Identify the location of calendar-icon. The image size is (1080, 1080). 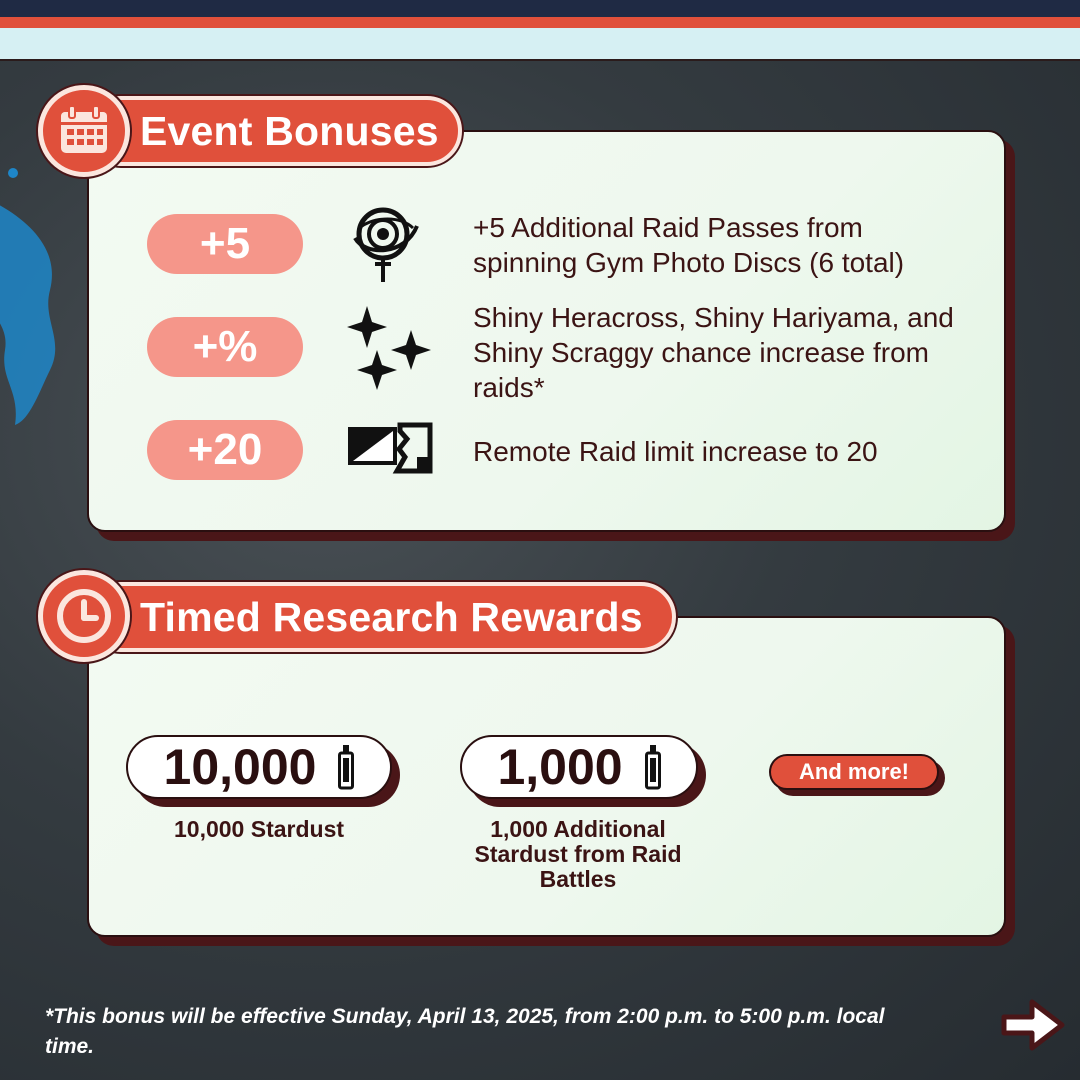
(84, 131).